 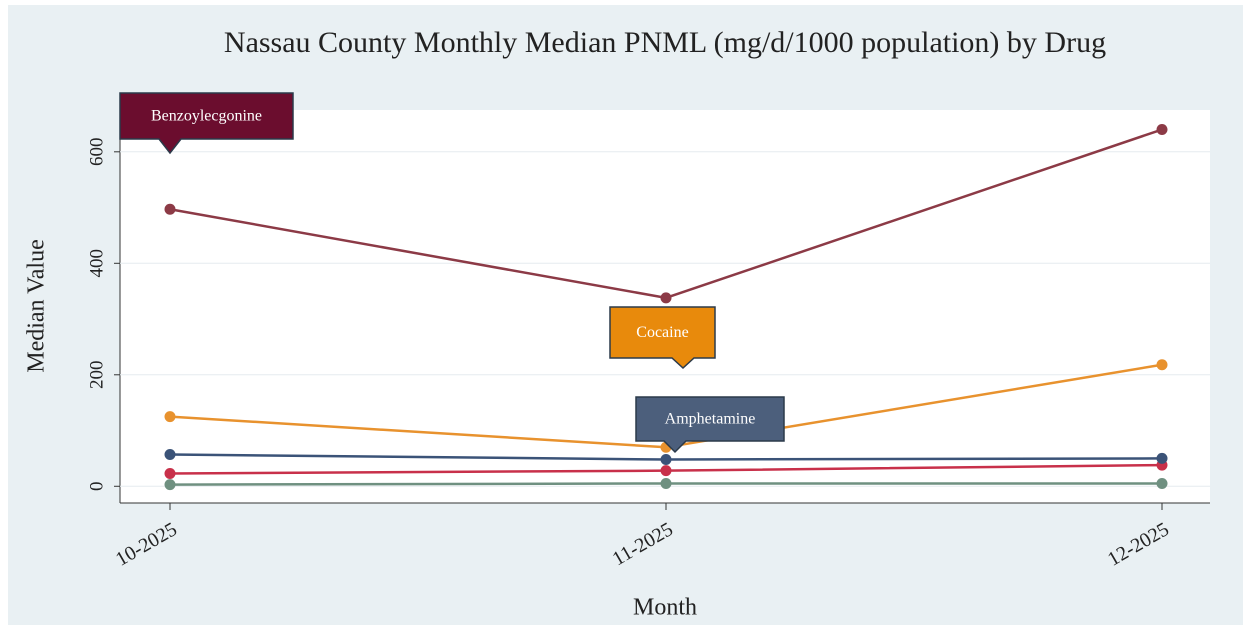 I want to click on y-tick-label: 400, so click(x=96, y=263).